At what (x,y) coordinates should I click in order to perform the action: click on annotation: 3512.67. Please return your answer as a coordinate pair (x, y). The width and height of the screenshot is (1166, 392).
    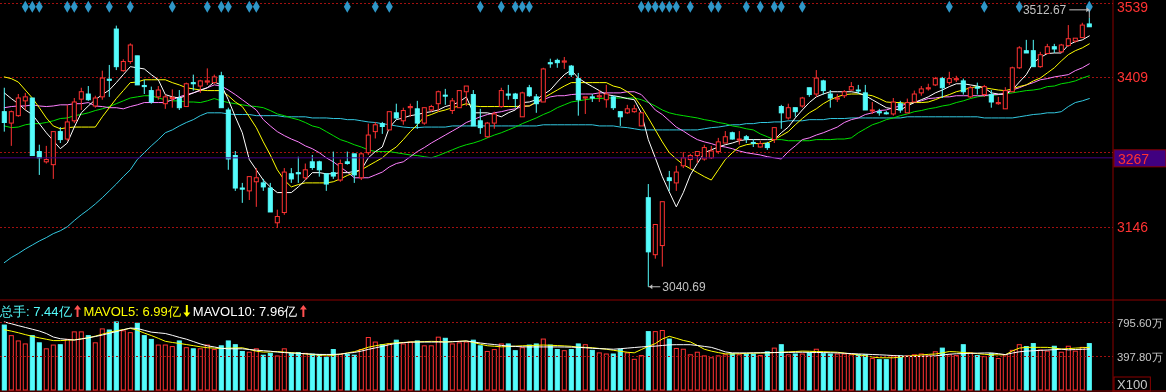
    Looking at the image, I should click on (1044, 9).